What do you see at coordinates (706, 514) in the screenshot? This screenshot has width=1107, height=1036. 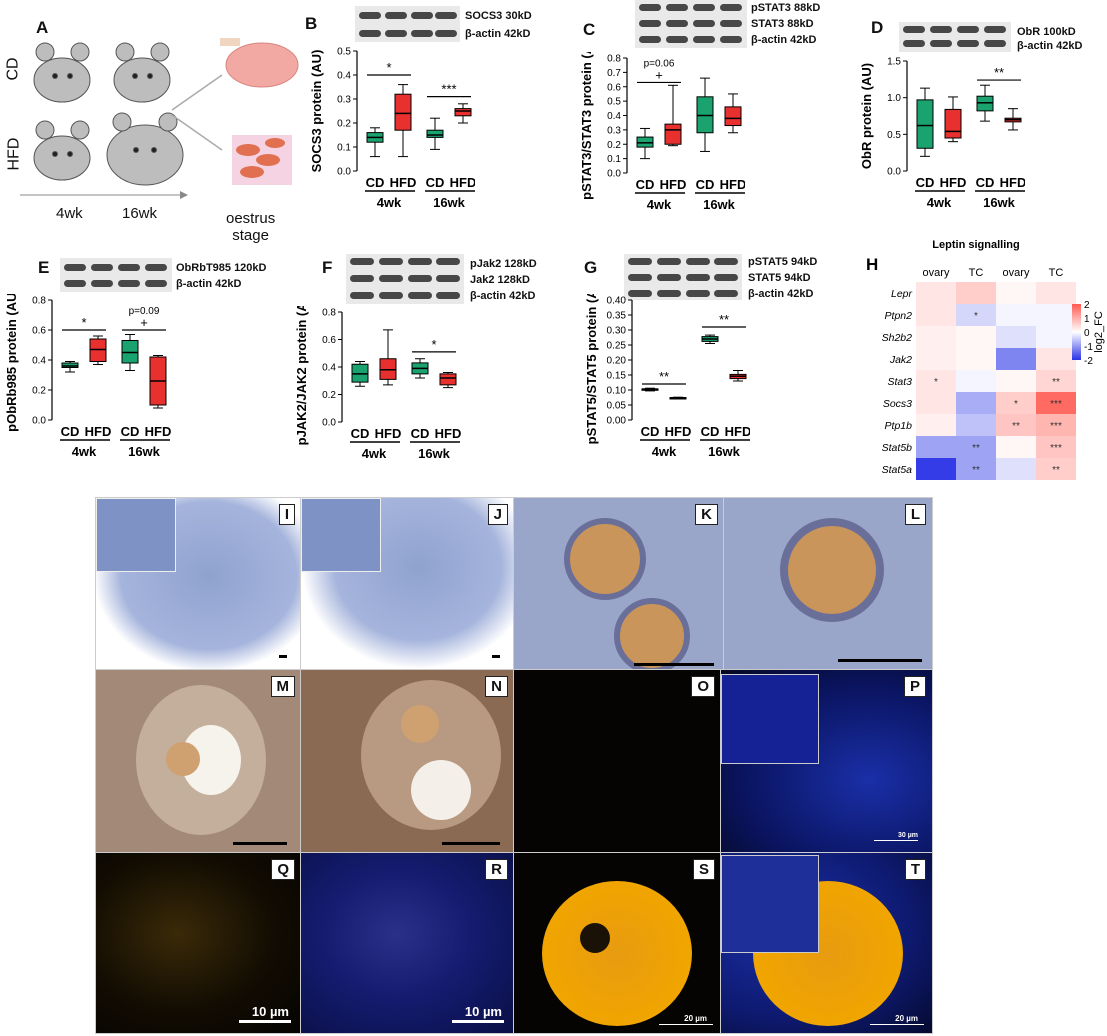 I see `micrograph-label: K` at bounding box center [706, 514].